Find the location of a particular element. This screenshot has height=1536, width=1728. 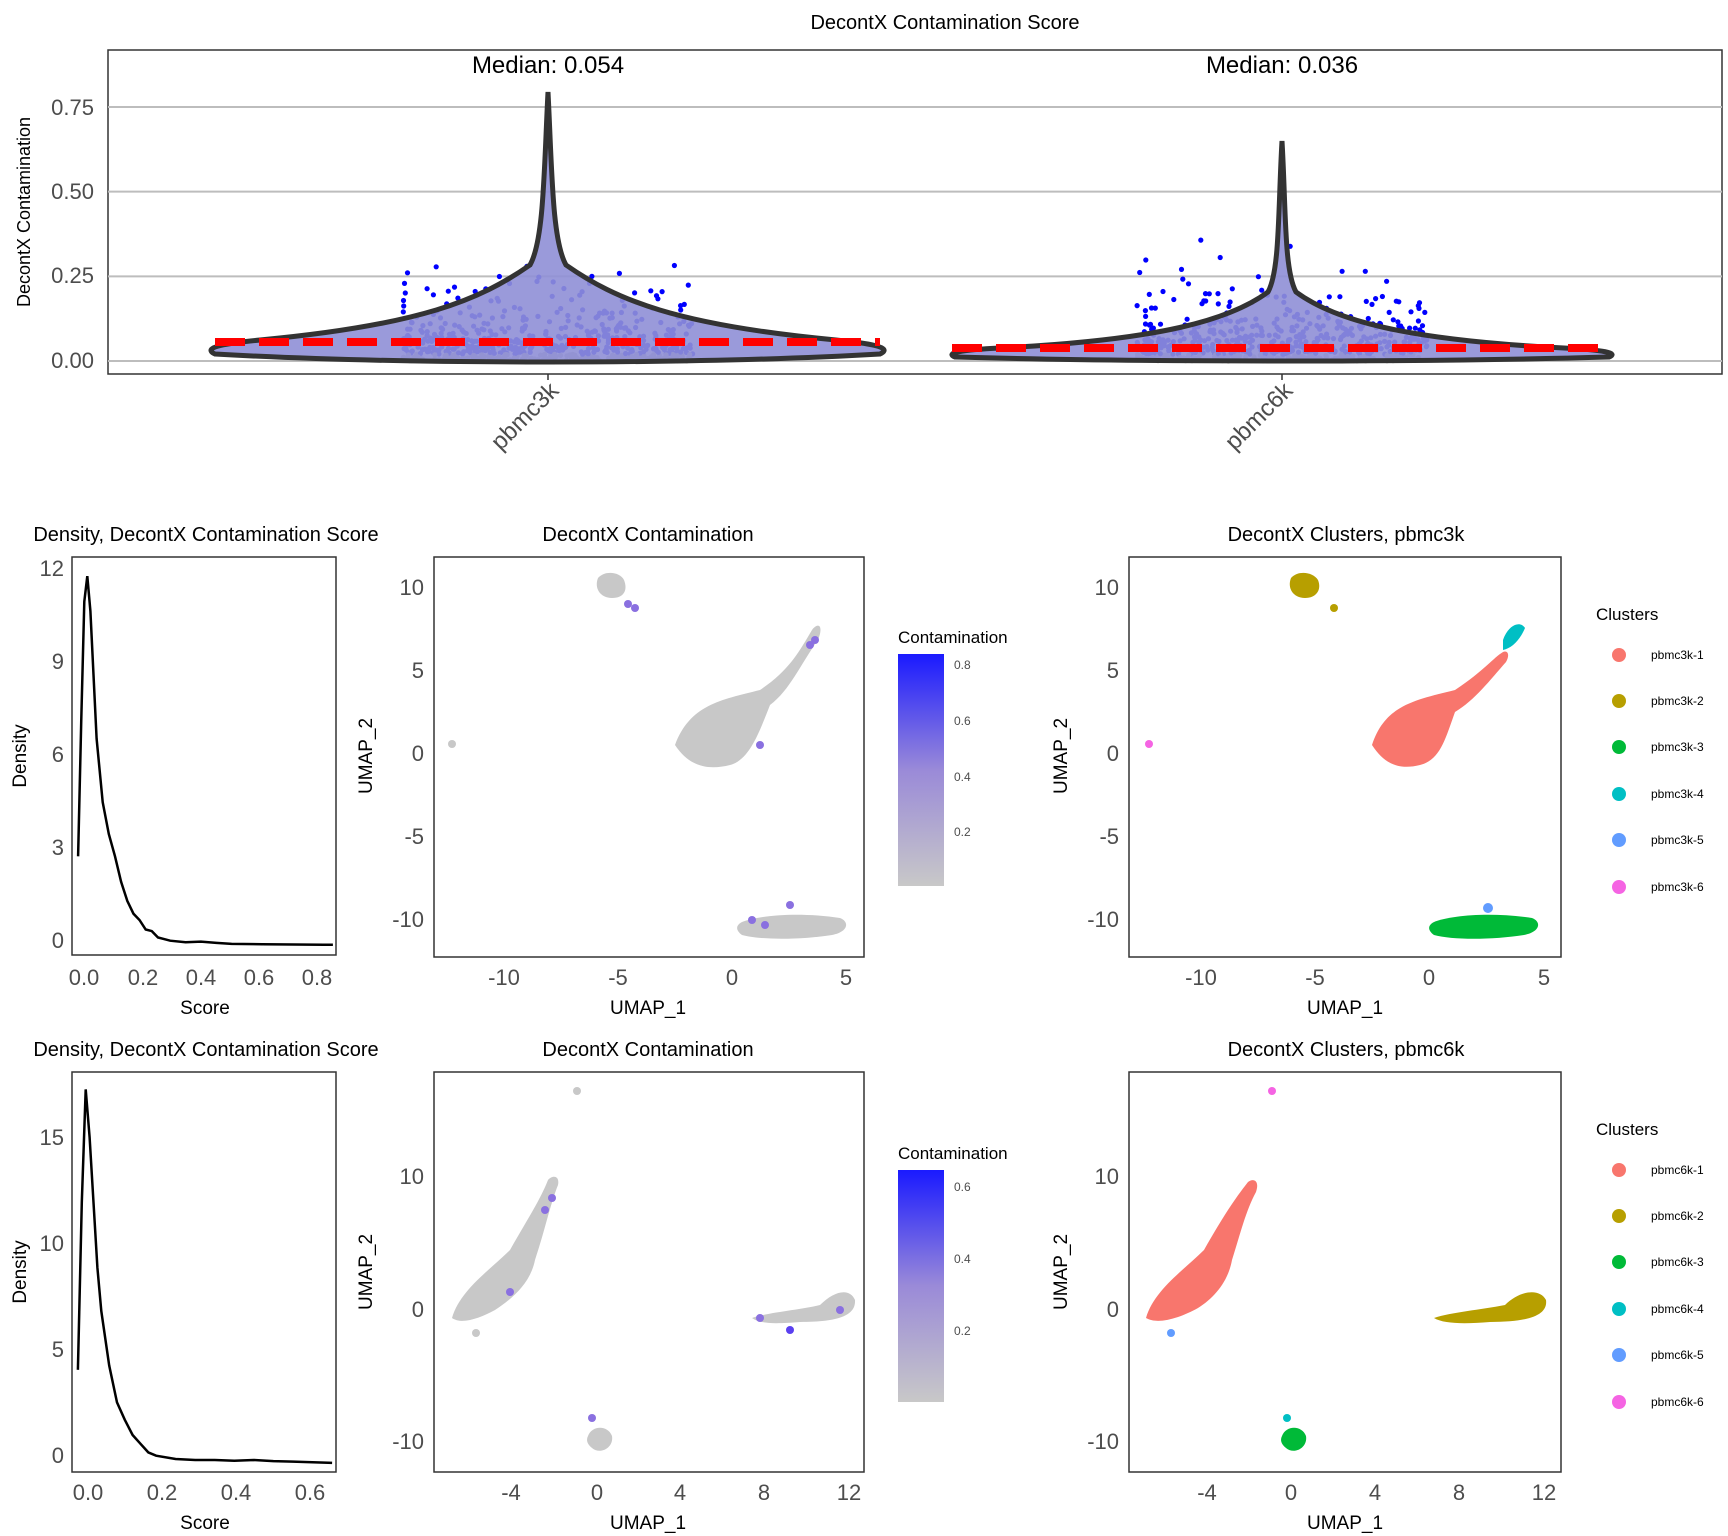

umap-x-axis-label: UMAP_1 is located at coordinates (648, 1523).